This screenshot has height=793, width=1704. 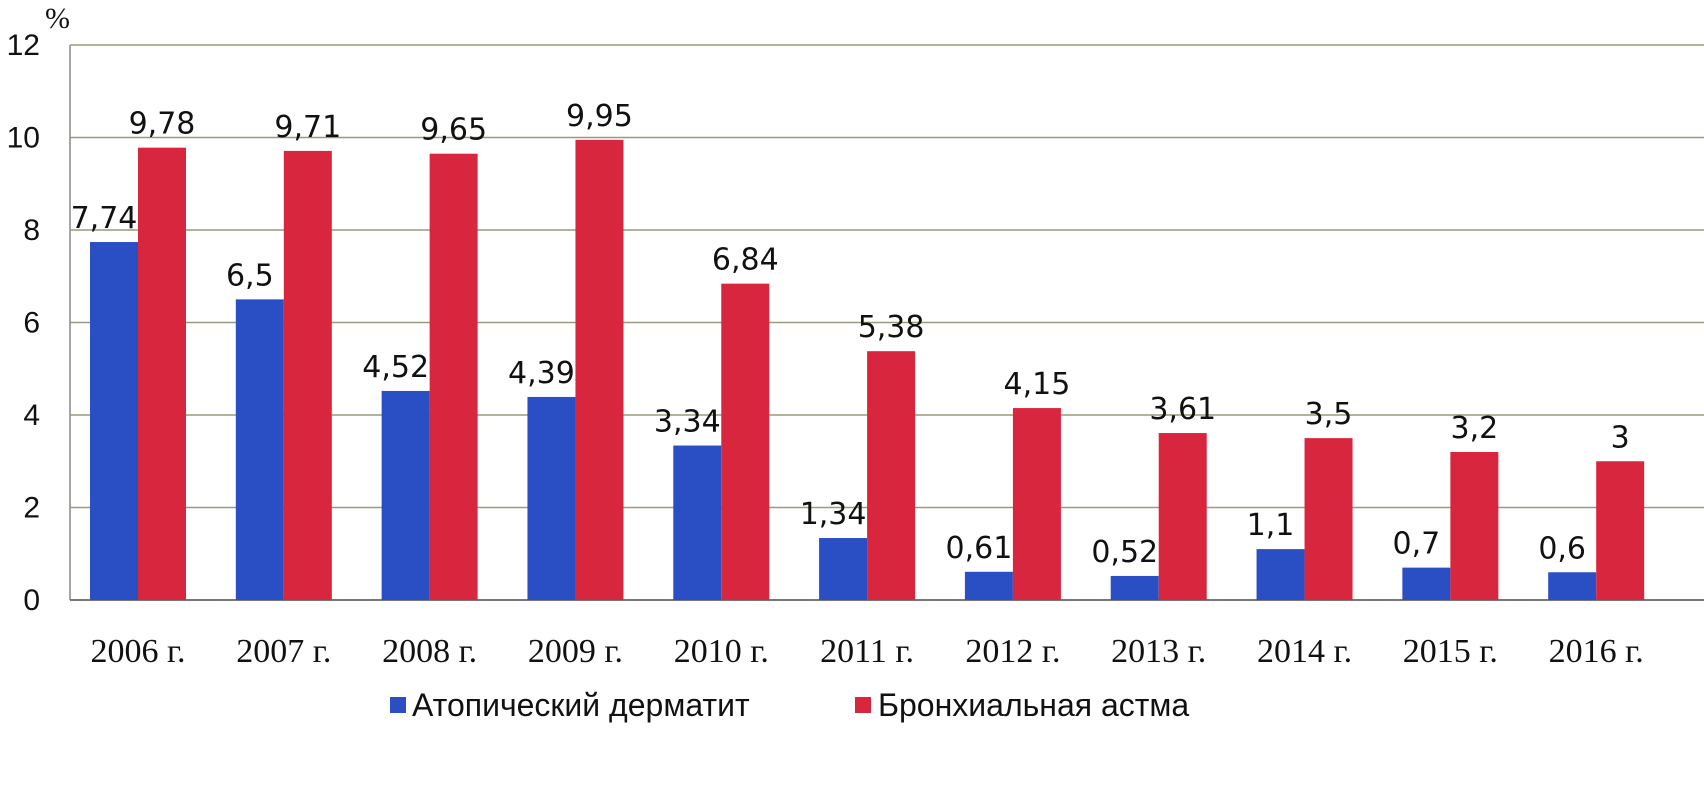 I want to click on data-label: 0,7, so click(x=1417, y=544).